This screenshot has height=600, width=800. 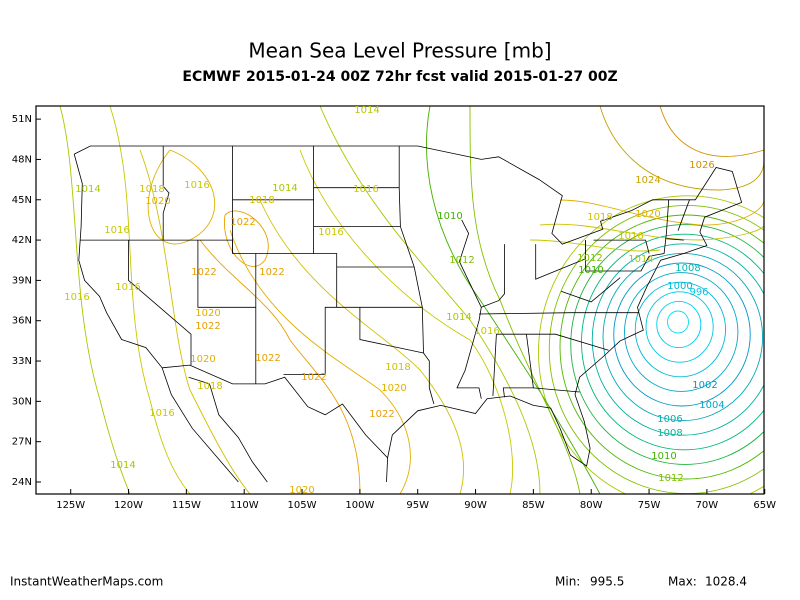 What do you see at coordinates (399, 51) in the screenshot?
I see `title: Mean Sea Level Pressure [mb]` at bounding box center [399, 51].